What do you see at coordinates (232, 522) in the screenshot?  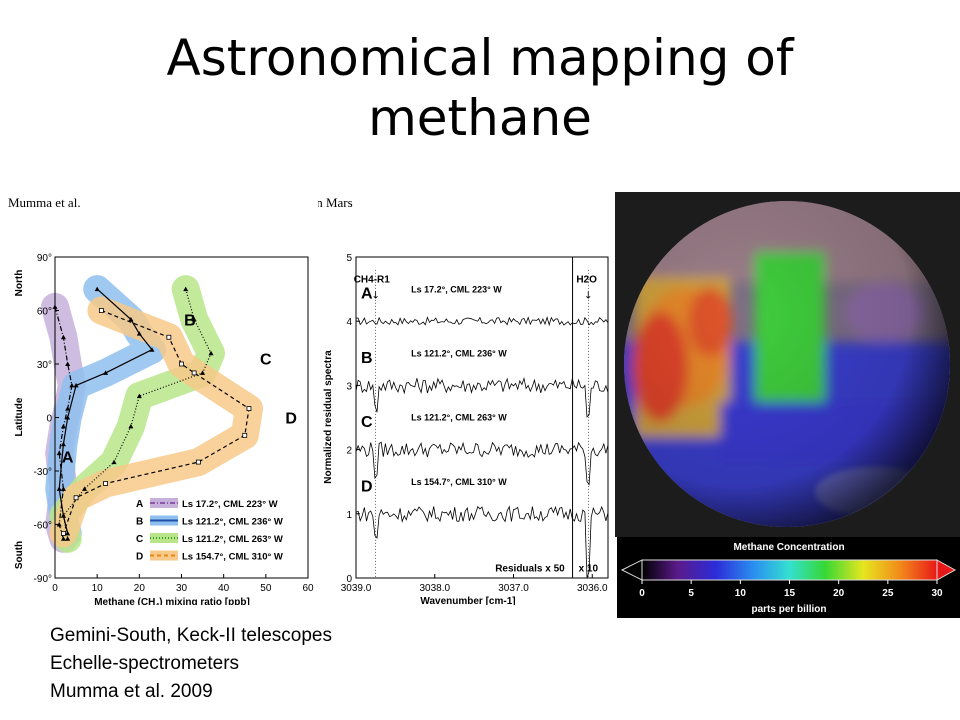 I see `legend-label-B: Ls 121.2°, CML 236° W` at bounding box center [232, 522].